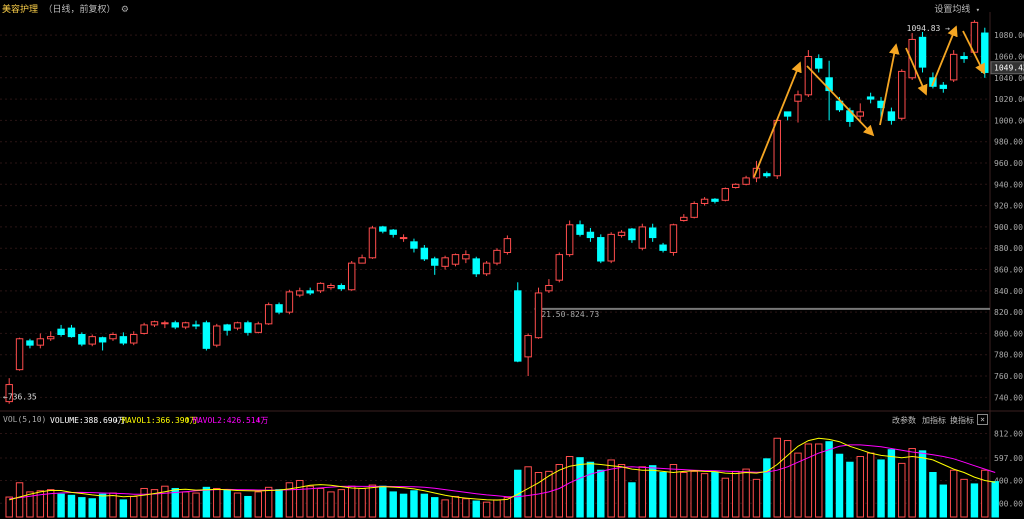 The width and height of the screenshot is (1024, 519). Describe the element at coordinates (957, 8) in the screenshot. I see `settings-ma-button: 设置均线 ▾` at that location.